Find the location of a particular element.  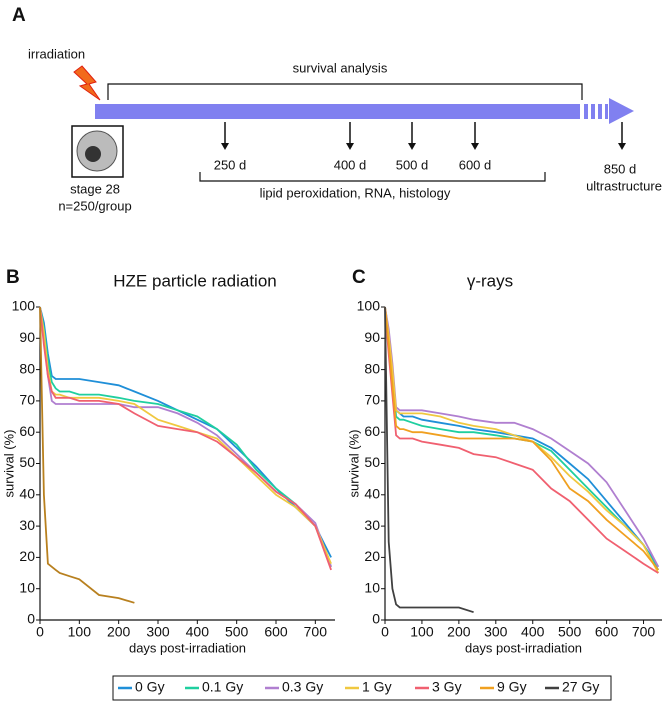

legend: 0 Gy 0.1 Gy 0.3 Gy 1 Gy 3 Gy 9 Gy 27 Gy is located at coordinates (358, 687).